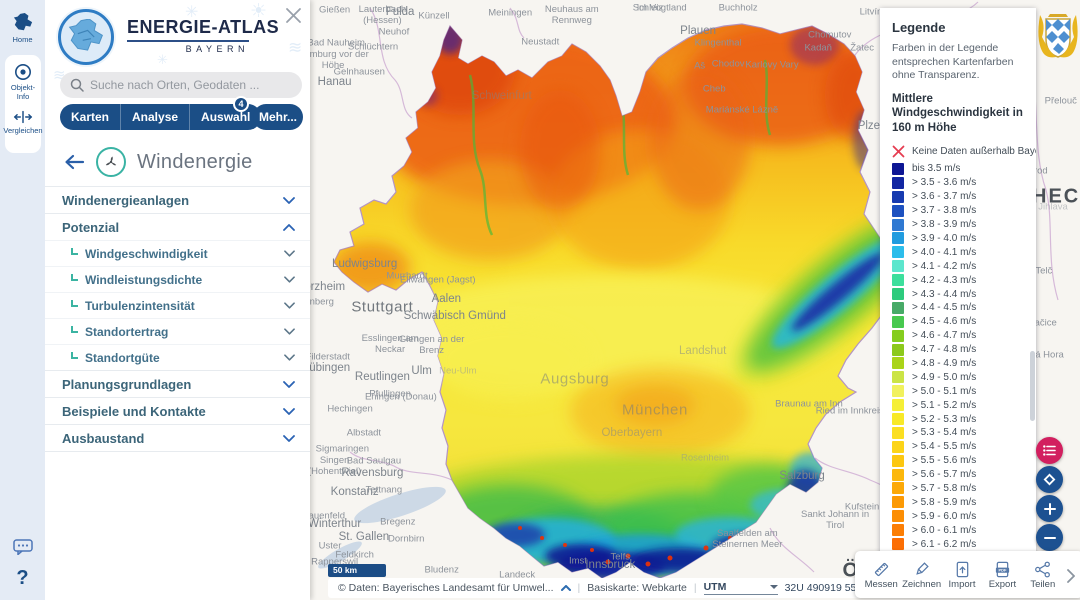 The image size is (1080, 600). I want to click on tab-karten: Karten, so click(91, 117).